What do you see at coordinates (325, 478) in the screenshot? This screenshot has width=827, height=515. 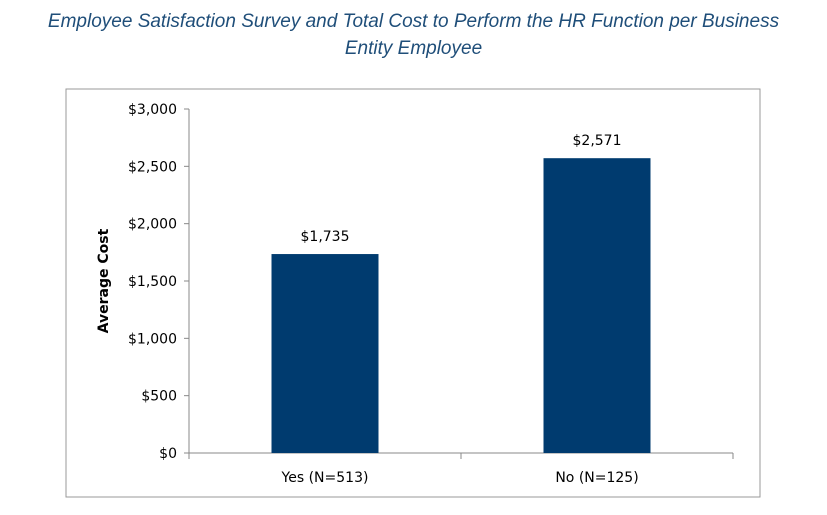 I see `x-category-label: Yes (N=513)` at bounding box center [325, 478].